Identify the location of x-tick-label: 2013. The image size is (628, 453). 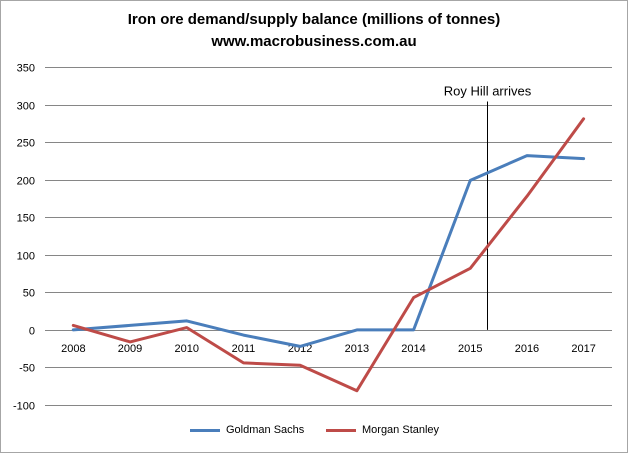
(357, 349).